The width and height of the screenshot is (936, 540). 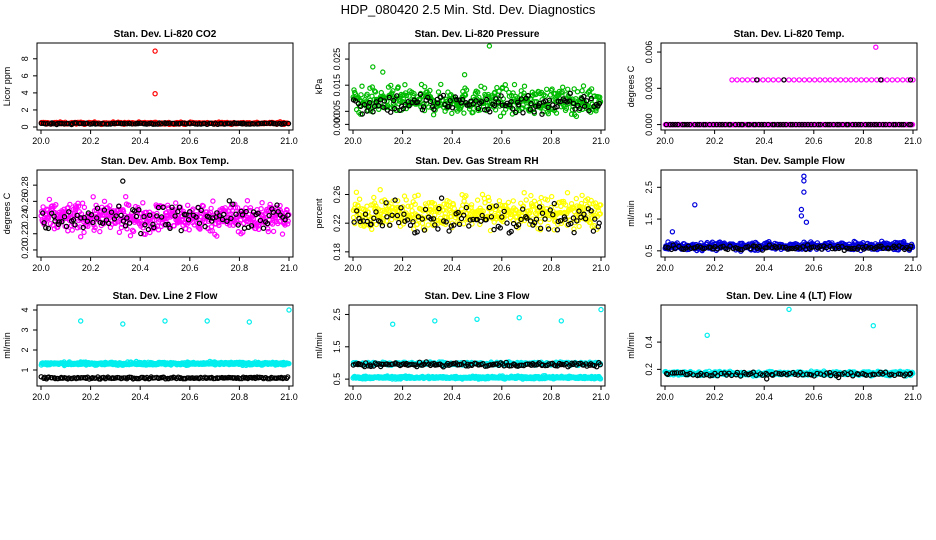 What do you see at coordinates (789, 213) in the screenshot?
I see `plot-frame` at bounding box center [789, 213].